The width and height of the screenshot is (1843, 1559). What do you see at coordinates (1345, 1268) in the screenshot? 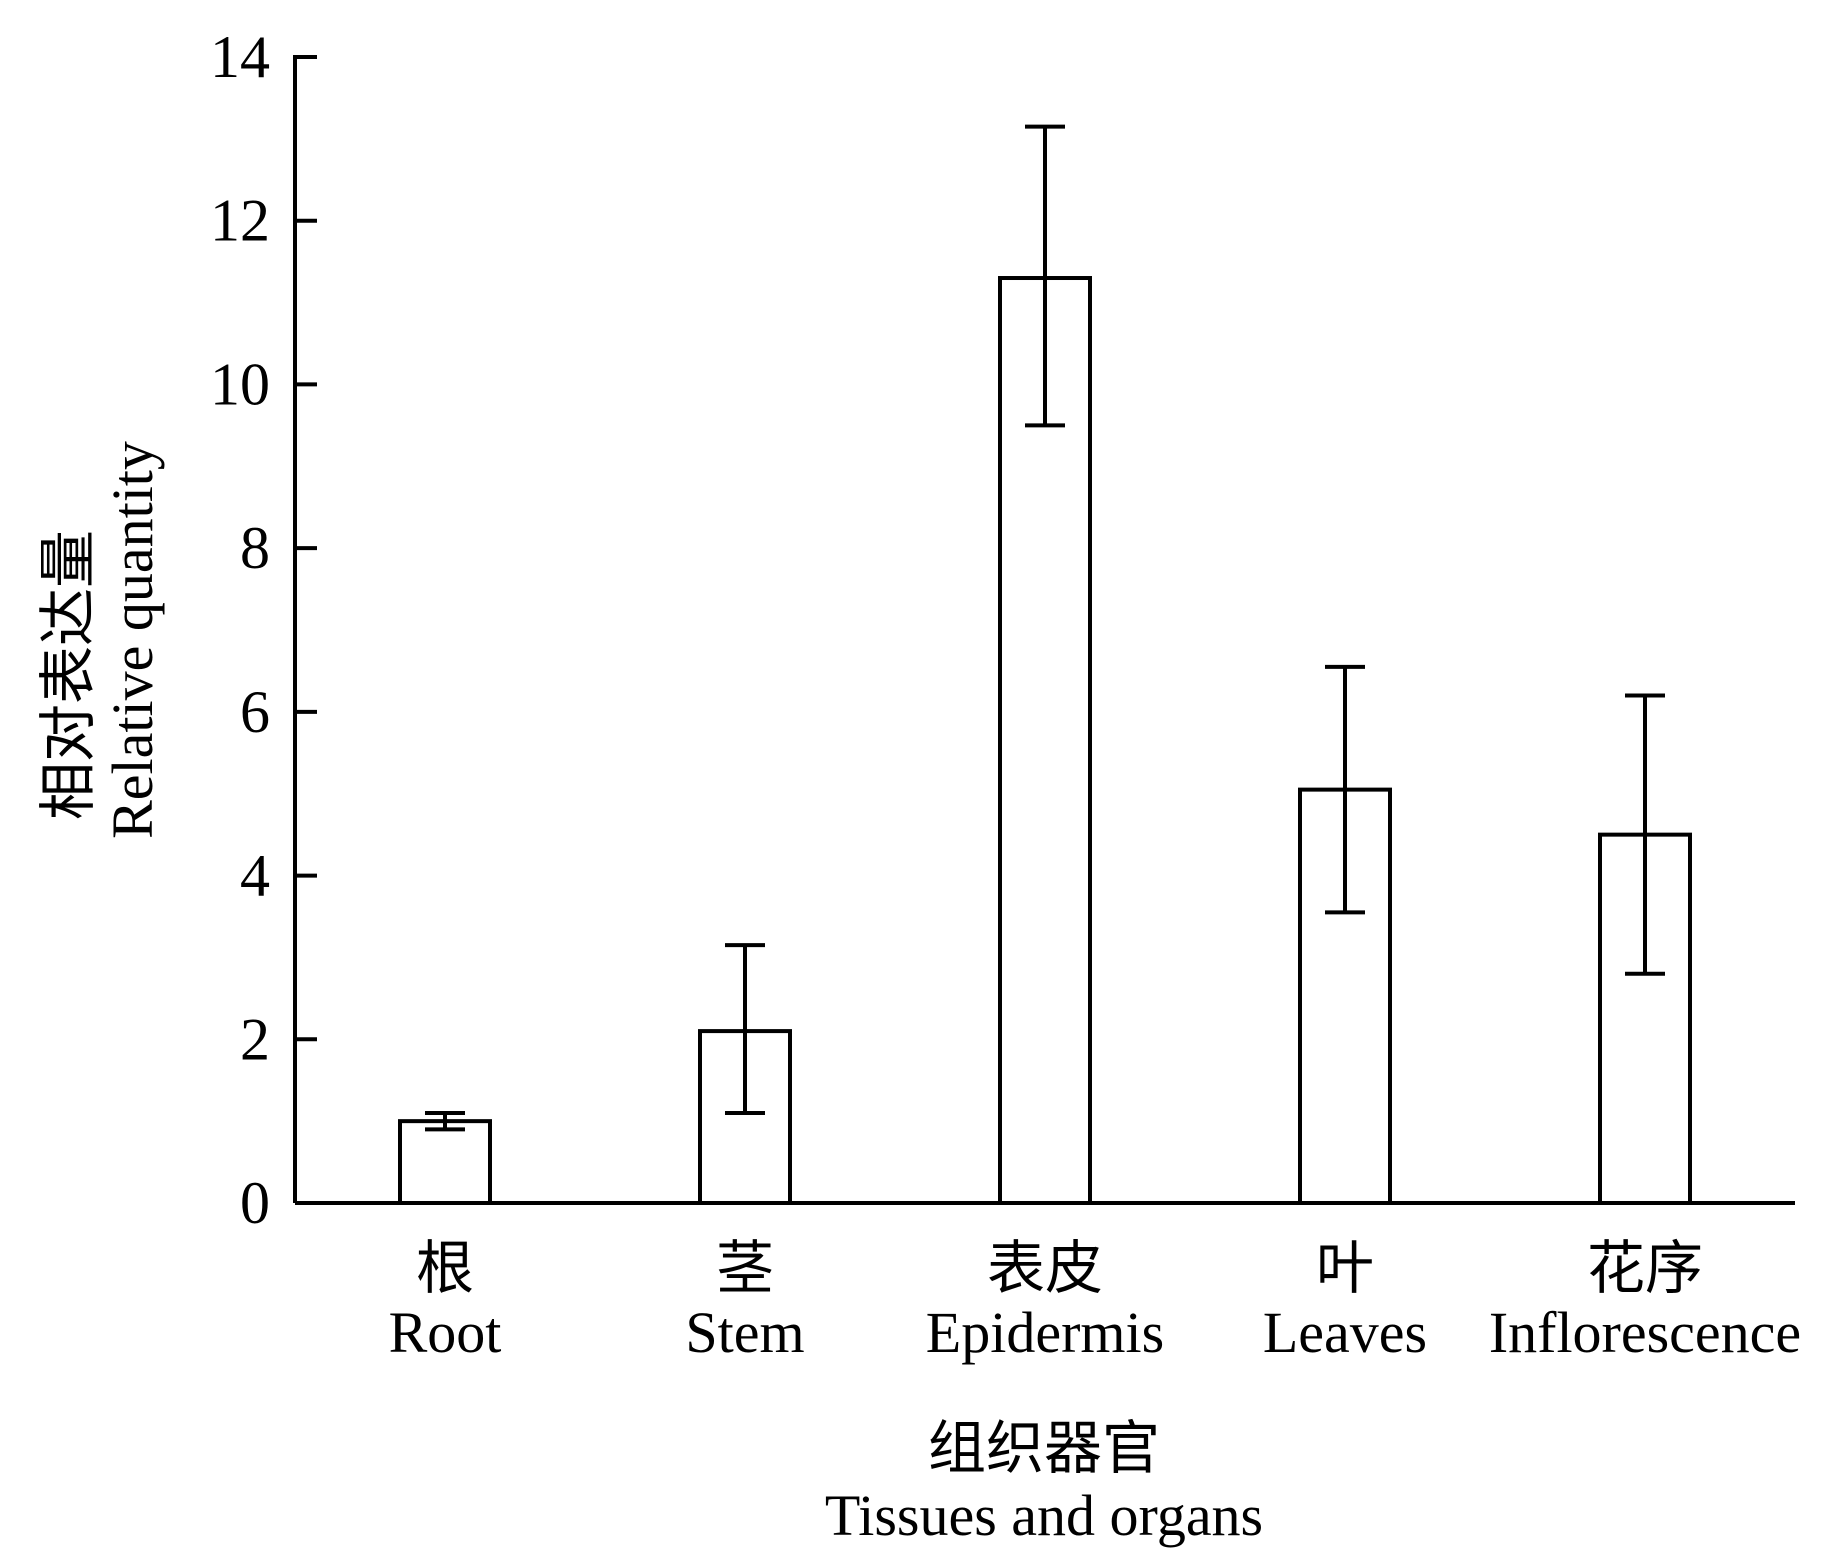
I see `x-tick-label-zh: 叶` at bounding box center [1345, 1268].